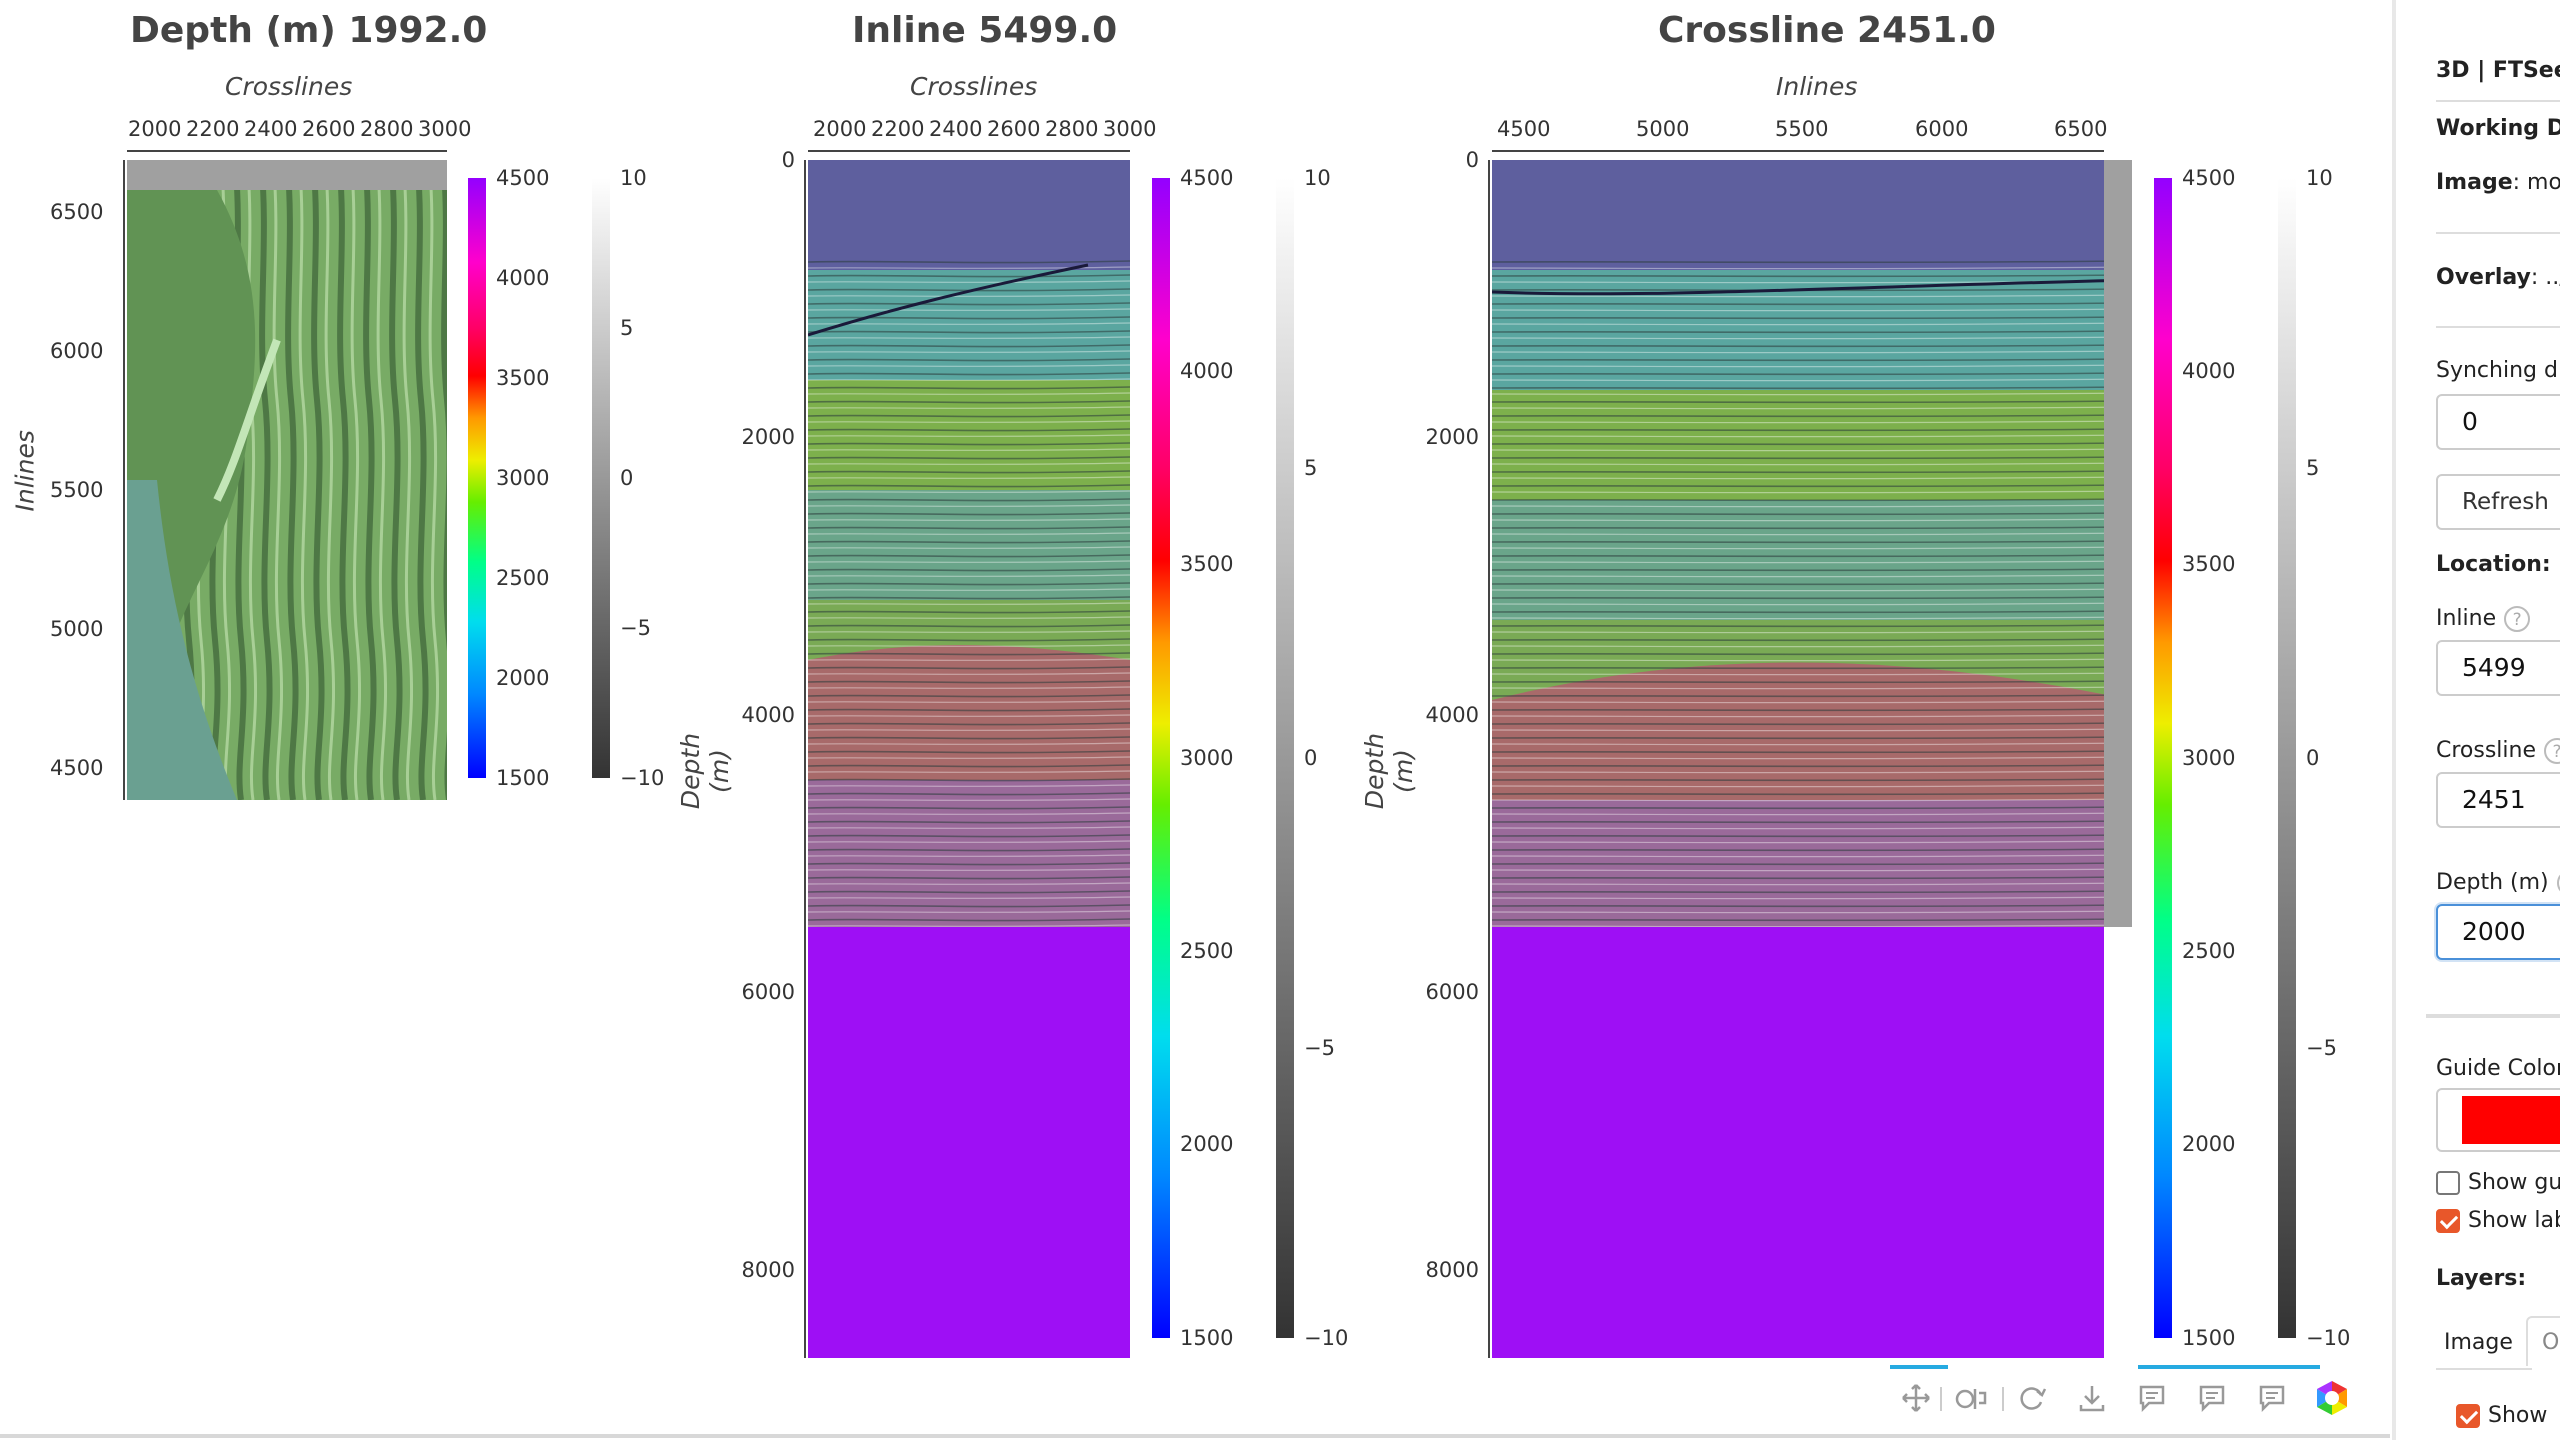  I want to click on wheel-zoom-icon, so click(1972, 1398).